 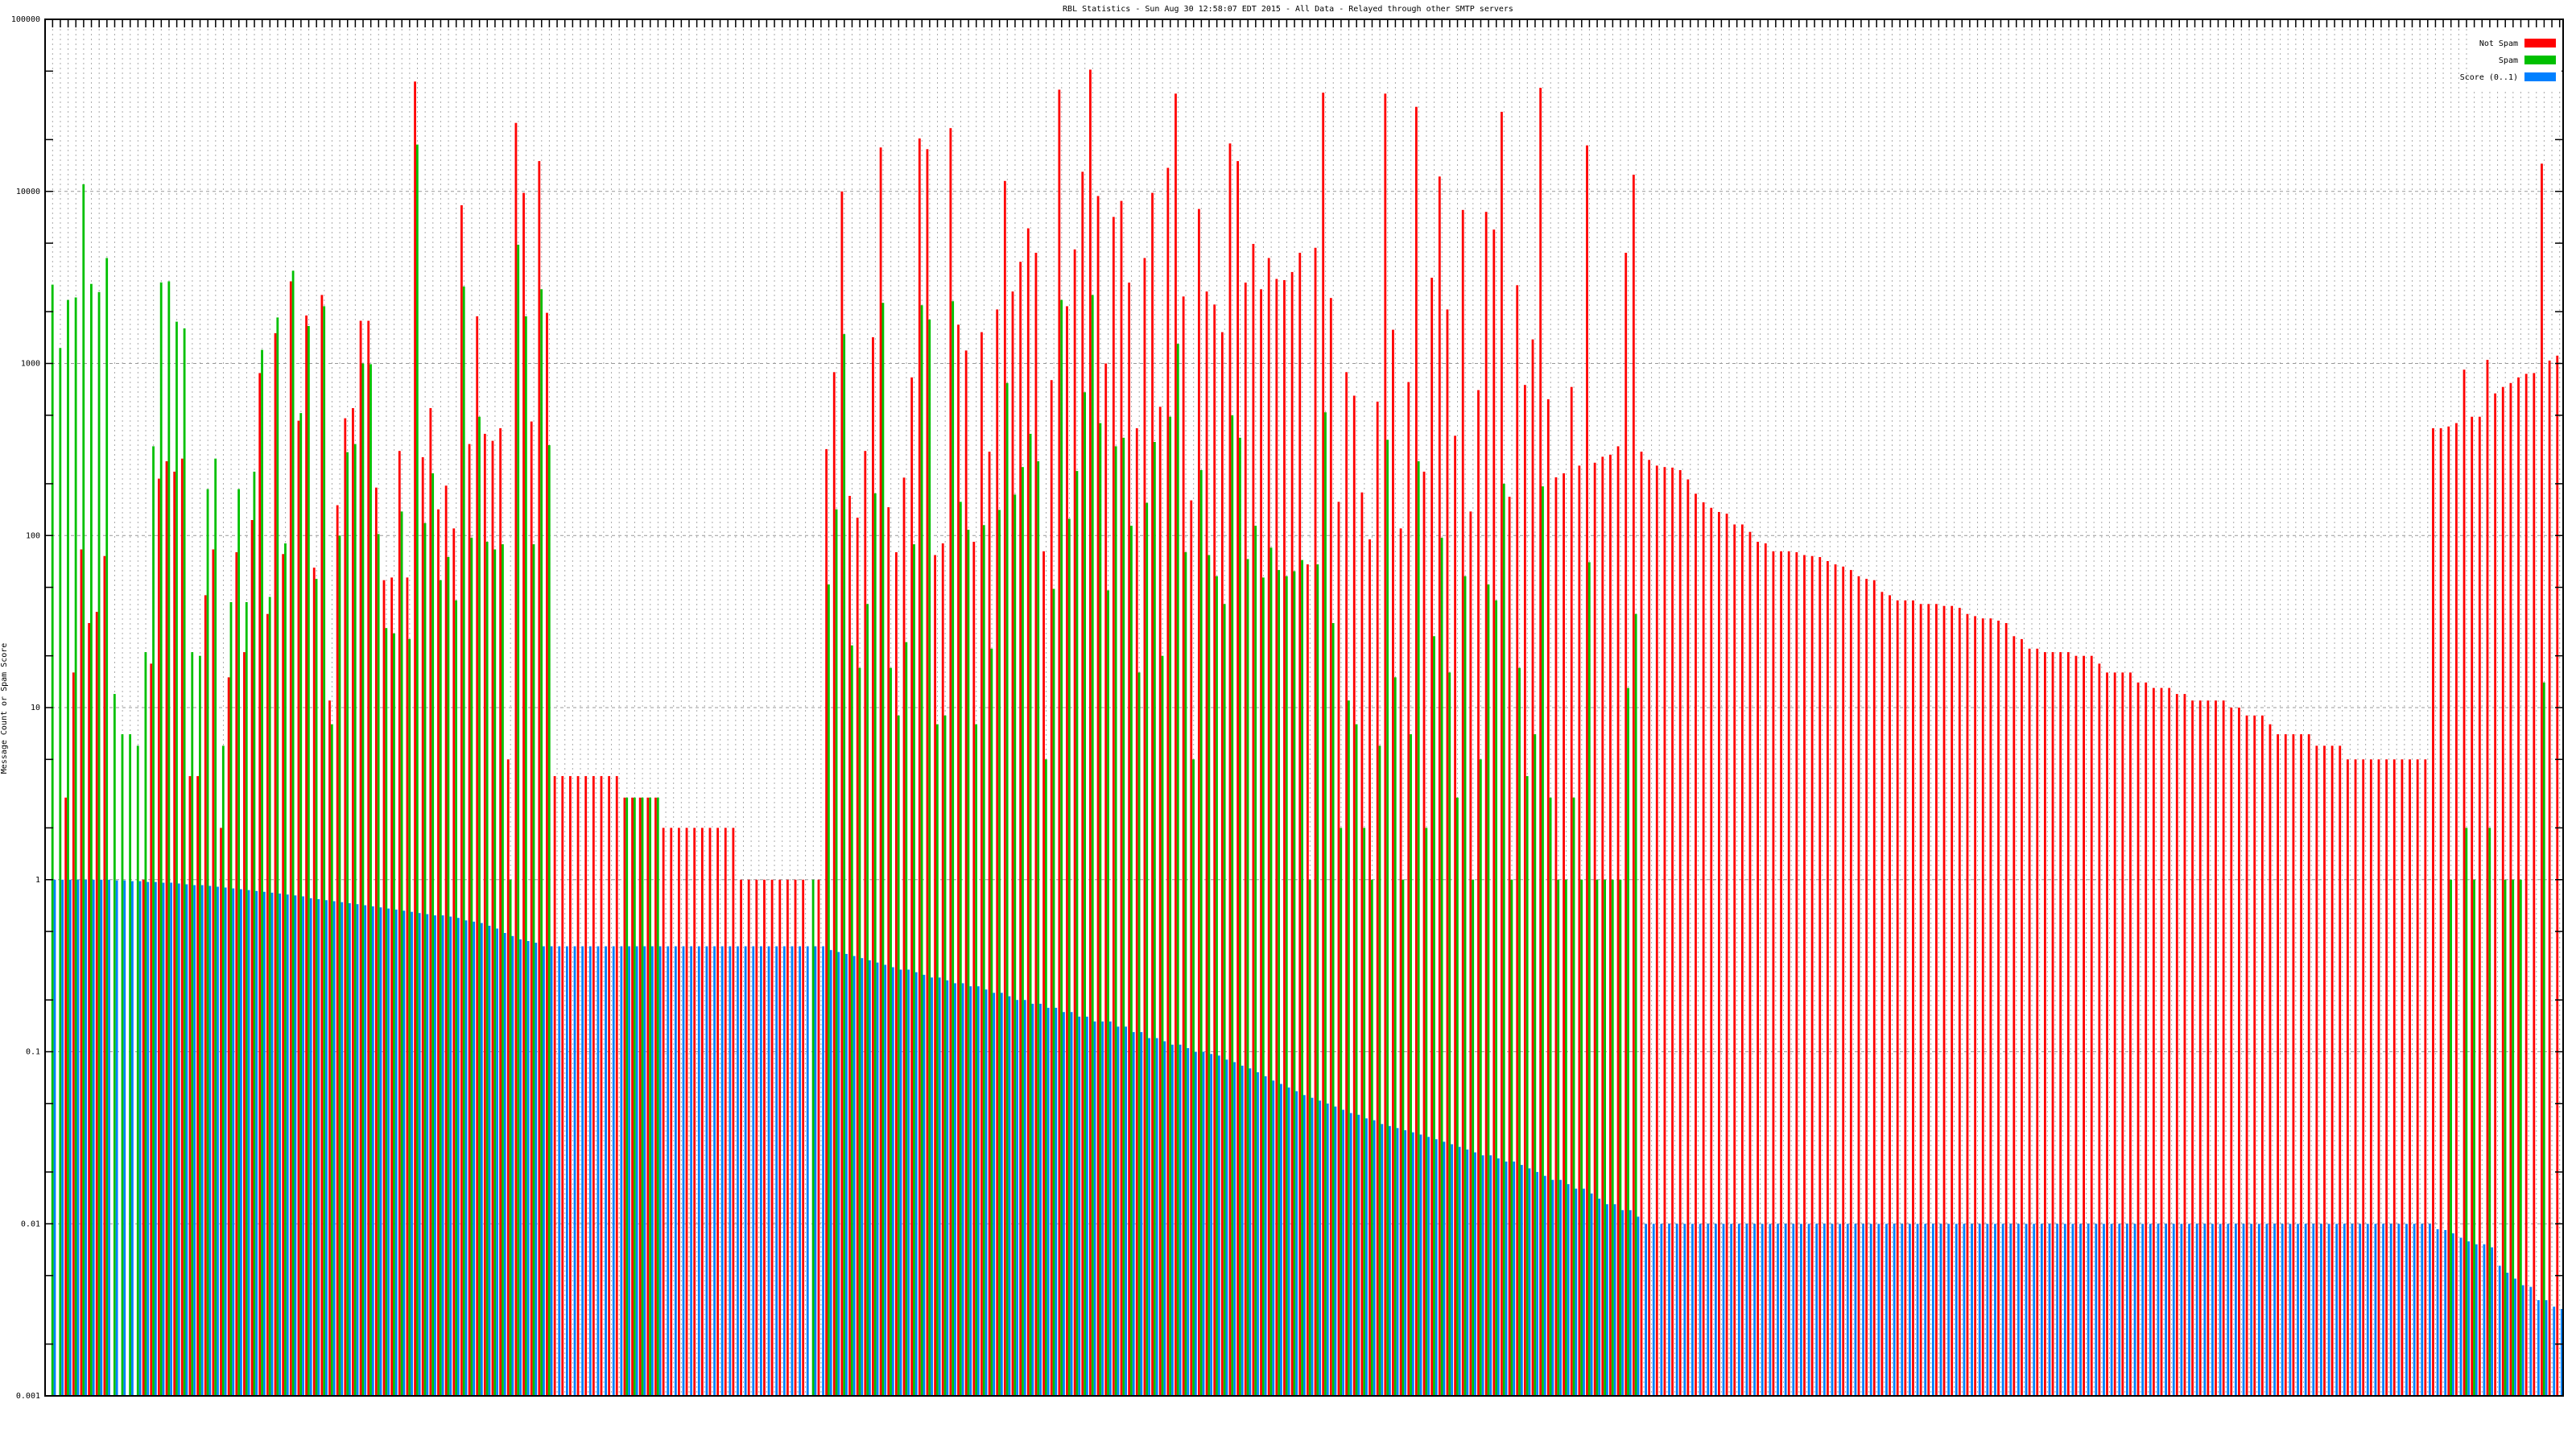 I want to click on y-tick-label: 1, so click(x=37, y=880).